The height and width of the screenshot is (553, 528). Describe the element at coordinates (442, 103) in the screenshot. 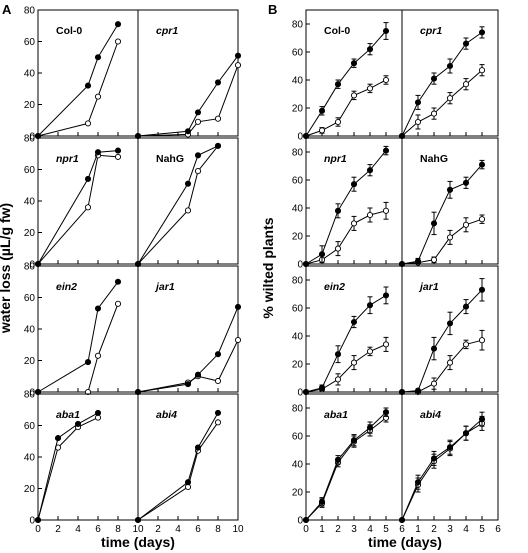

I see `panel-b-cpr1-open-series-line` at that location.